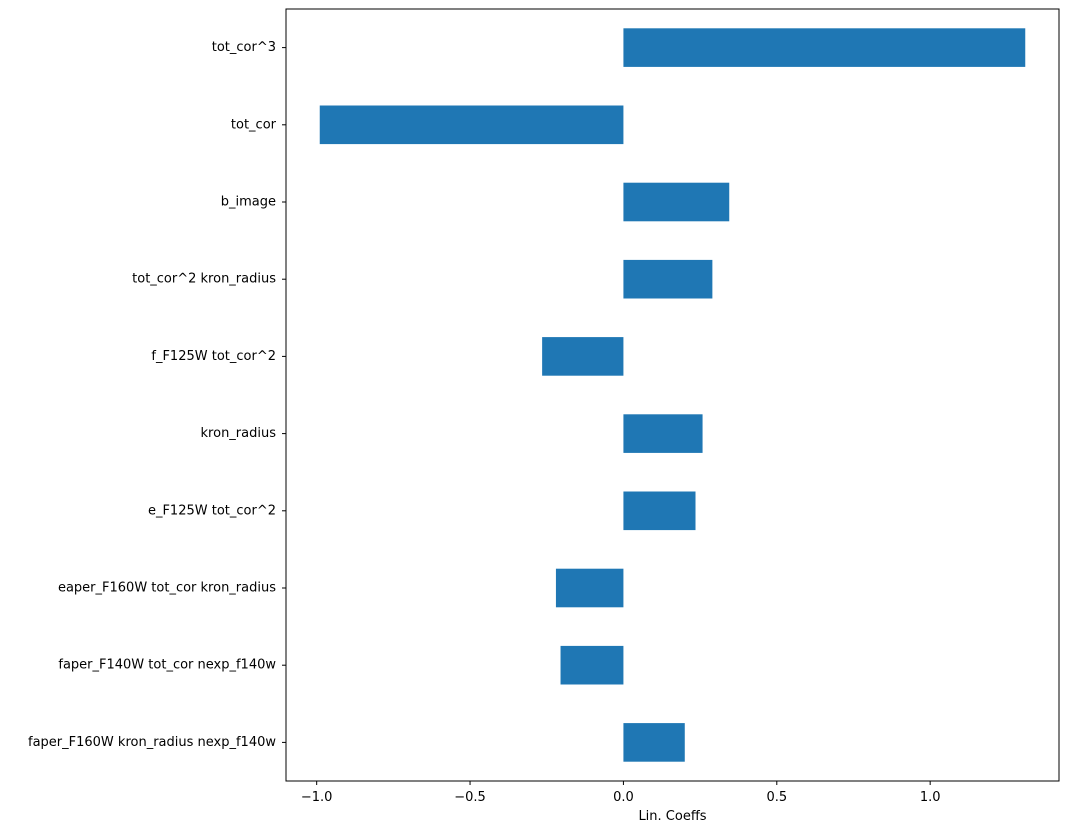  What do you see at coordinates (254, 124) in the screenshot?
I see `y-tick-label: tot_cor` at bounding box center [254, 124].